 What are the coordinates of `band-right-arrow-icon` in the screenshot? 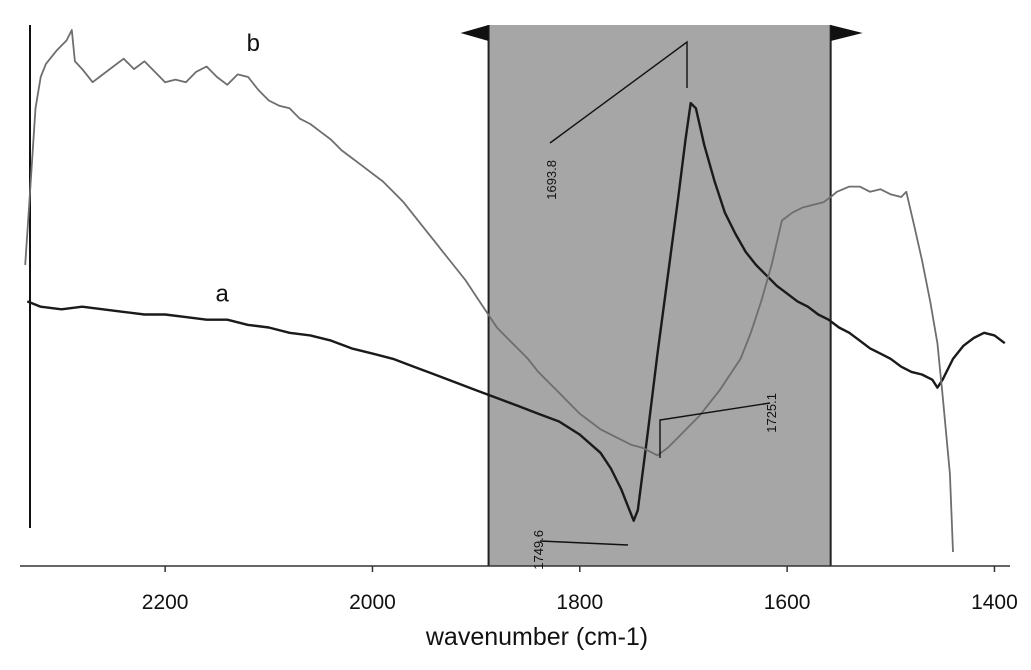 It's located at (846, 33).